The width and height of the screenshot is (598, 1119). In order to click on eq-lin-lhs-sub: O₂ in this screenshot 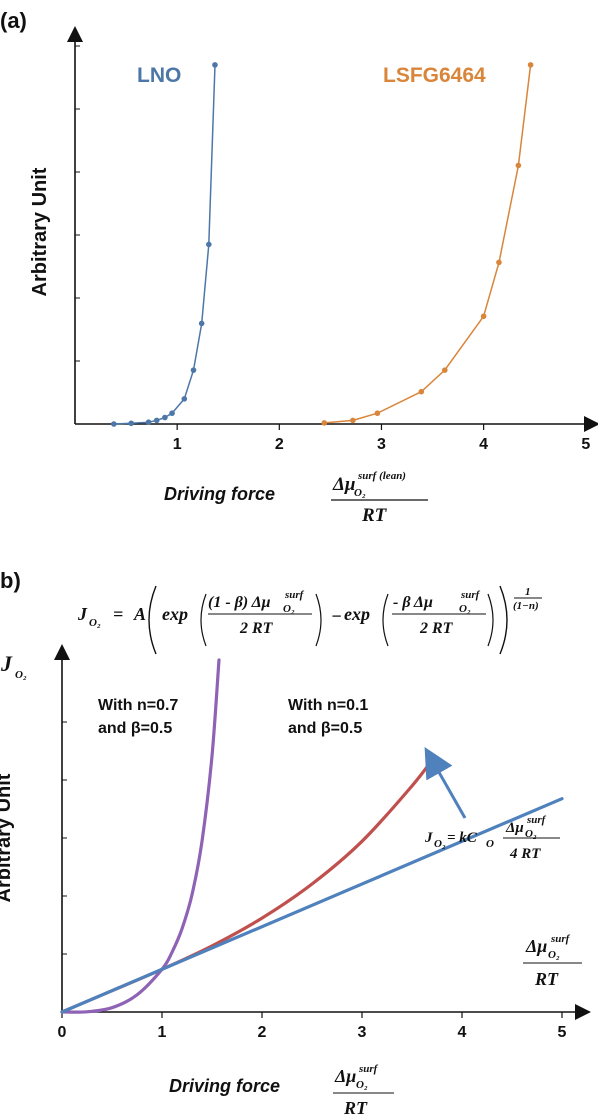, I will do `click(440, 844)`.